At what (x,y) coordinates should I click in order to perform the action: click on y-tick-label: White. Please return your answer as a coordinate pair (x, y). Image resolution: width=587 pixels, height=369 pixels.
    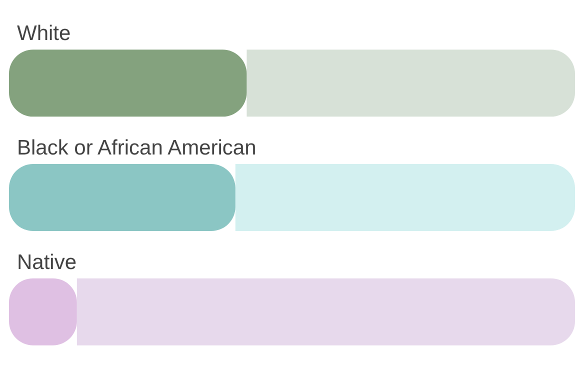
    Looking at the image, I should click on (44, 34).